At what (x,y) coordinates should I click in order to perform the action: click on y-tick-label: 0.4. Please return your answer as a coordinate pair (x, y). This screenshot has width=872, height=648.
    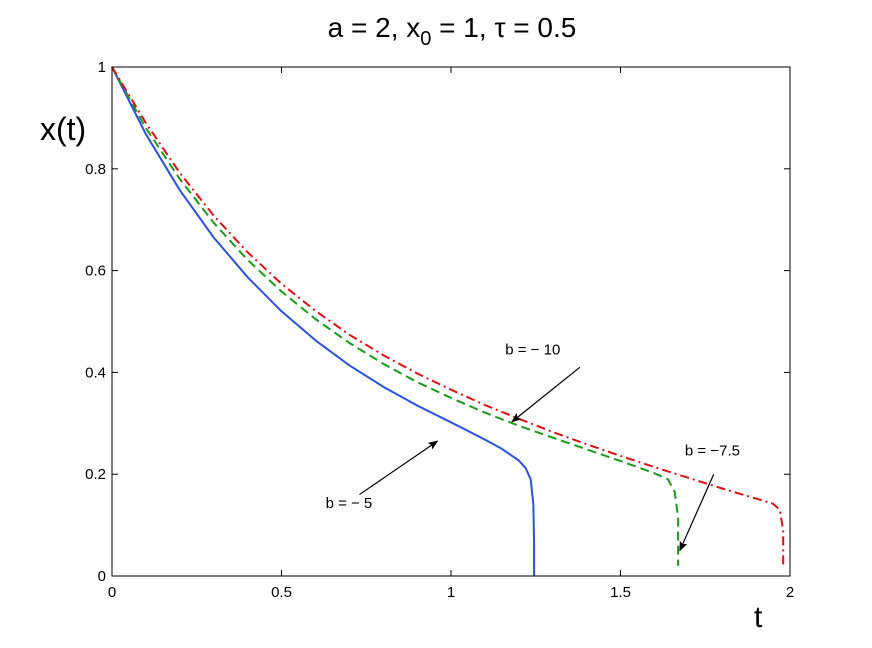
    Looking at the image, I should click on (95, 372).